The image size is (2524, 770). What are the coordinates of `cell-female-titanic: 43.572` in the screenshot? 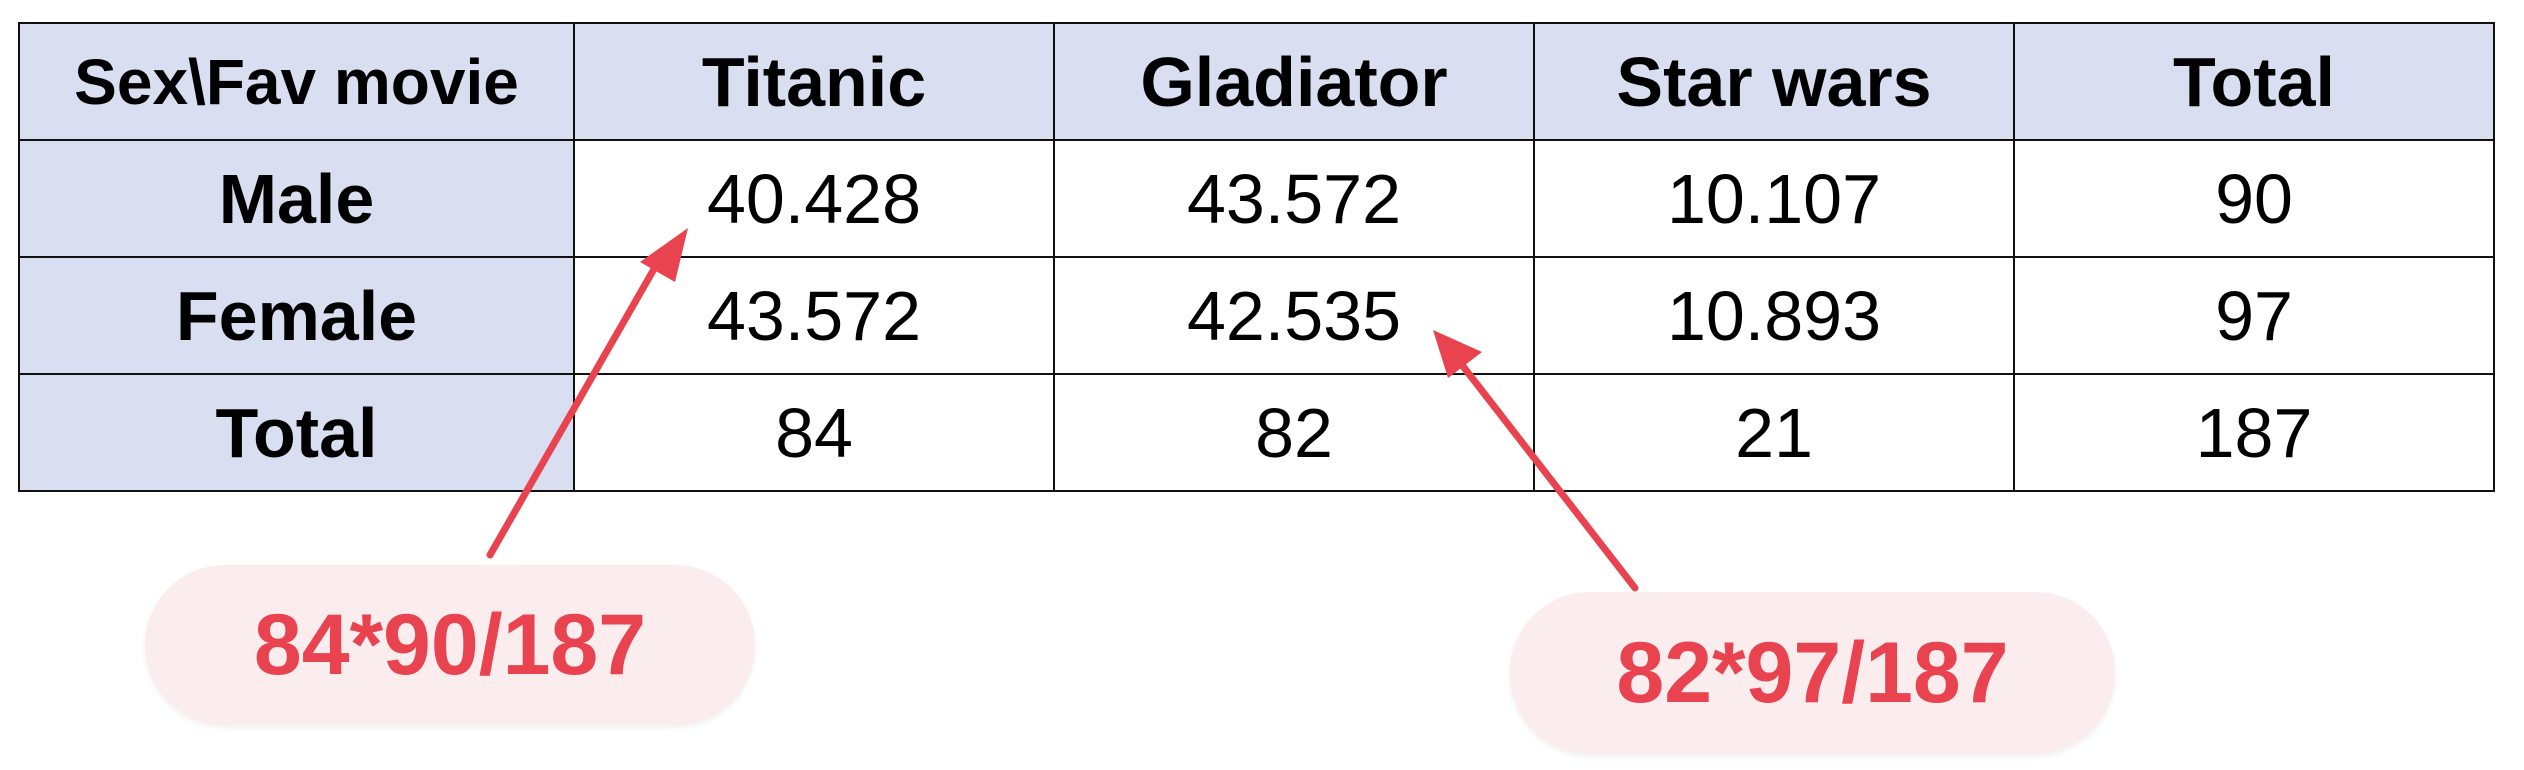 It's located at (814, 315).